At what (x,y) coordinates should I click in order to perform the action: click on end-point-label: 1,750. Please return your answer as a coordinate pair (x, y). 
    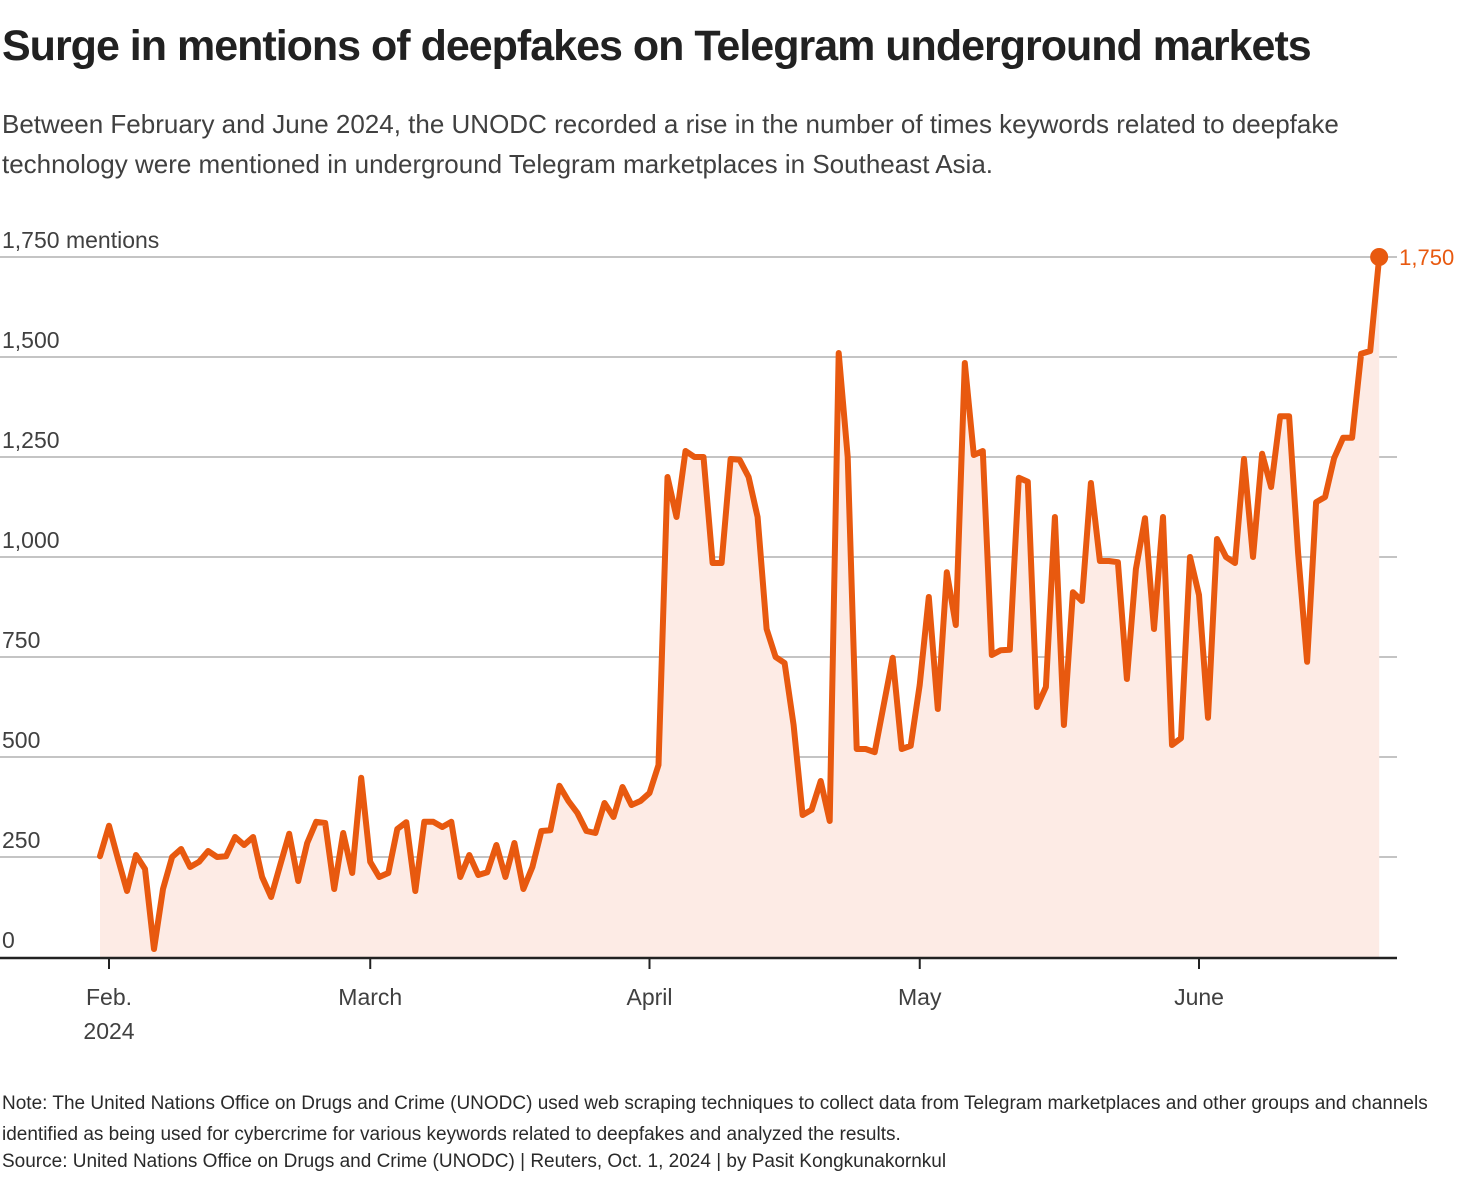
    Looking at the image, I should click on (1426, 257).